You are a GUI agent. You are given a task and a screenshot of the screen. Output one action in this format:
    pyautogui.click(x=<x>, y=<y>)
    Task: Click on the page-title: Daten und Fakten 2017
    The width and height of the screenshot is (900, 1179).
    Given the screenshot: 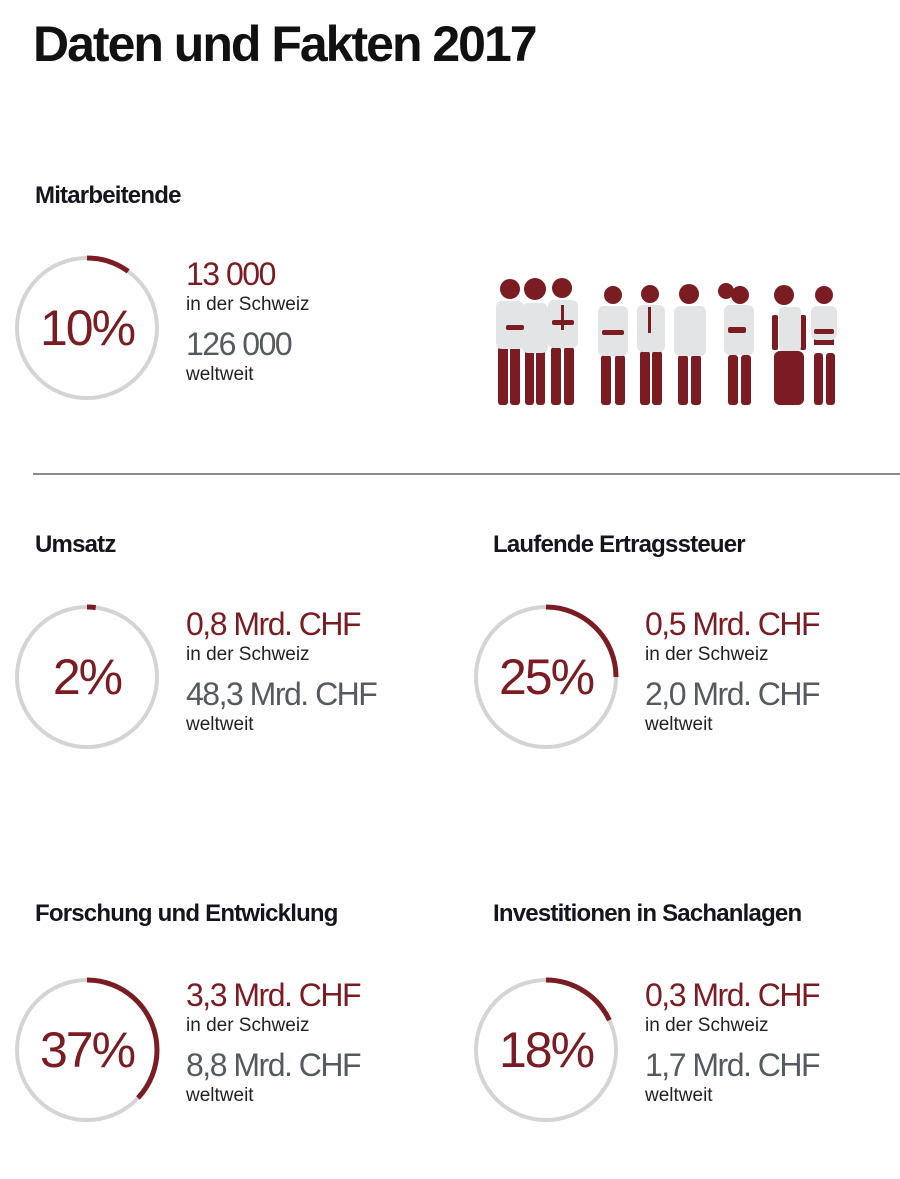 What is the action you would take?
    pyautogui.click(x=285, y=44)
    